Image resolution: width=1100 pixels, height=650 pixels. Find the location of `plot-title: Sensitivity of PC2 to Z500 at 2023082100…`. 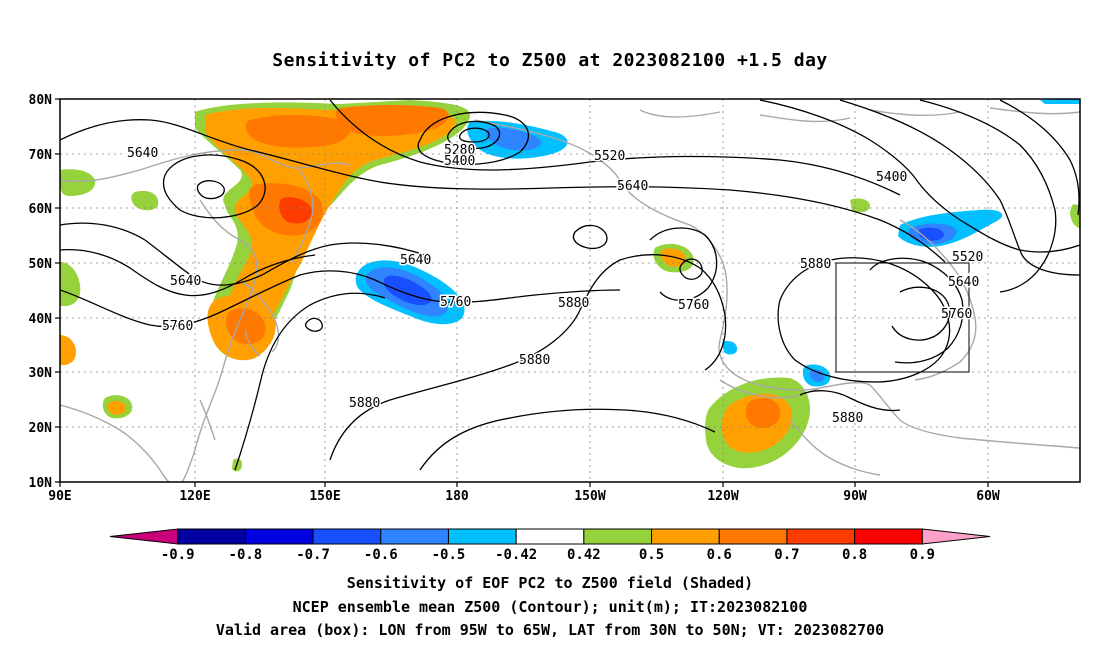

plot-title: Sensitivity of PC2 to Z500 at 2023082100… is located at coordinates (550, 60).